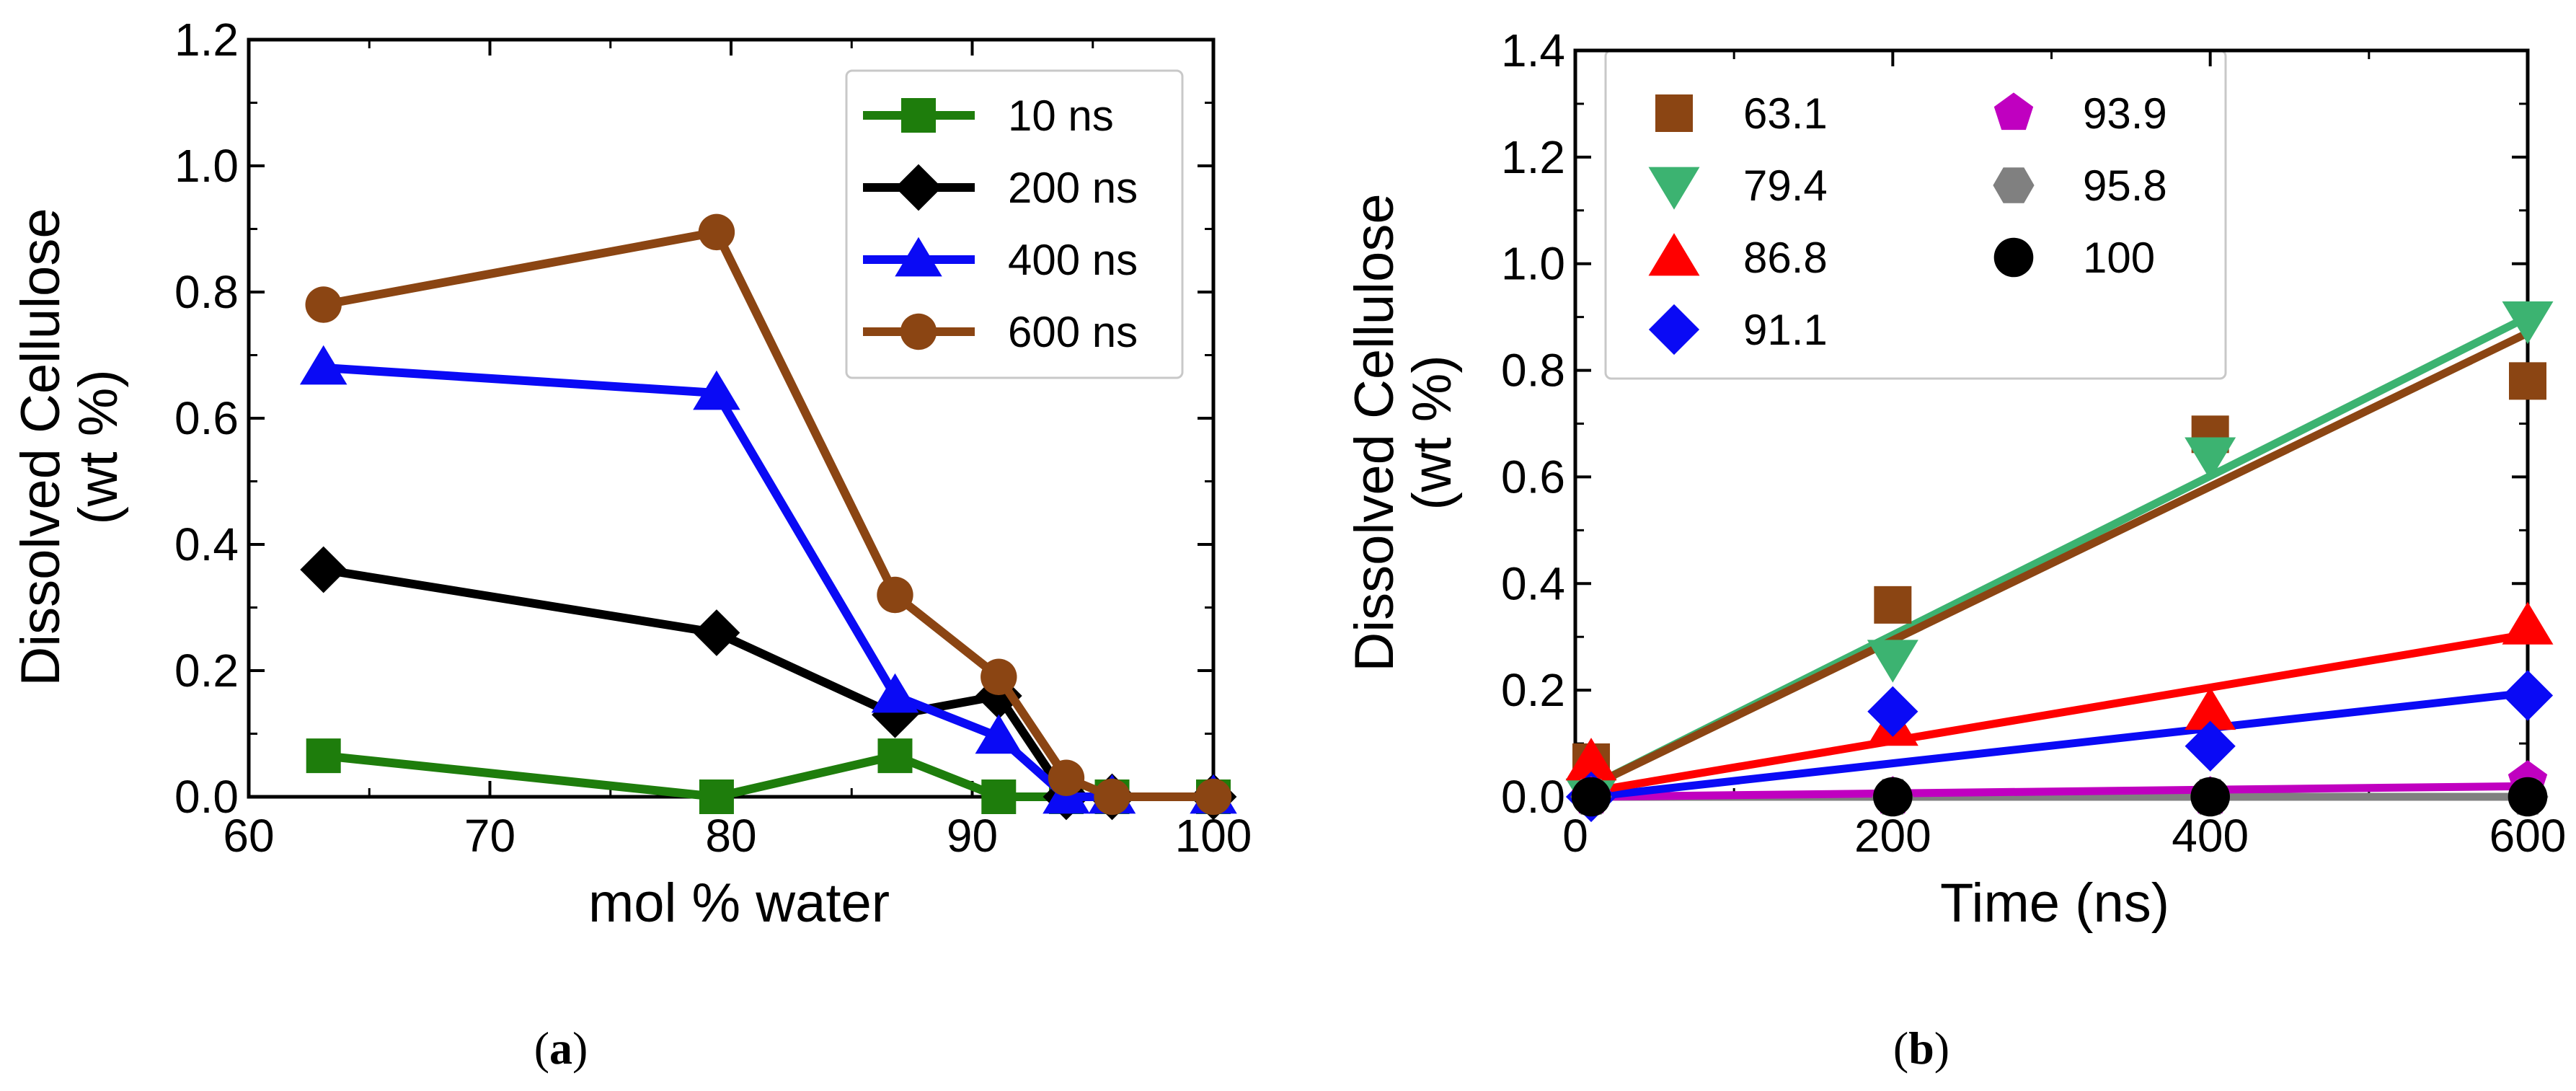  What do you see at coordinates (1921, 1048) in the screenshot?
I see `chart-b-caption: (b)` at bounding box center [1921, 1048].